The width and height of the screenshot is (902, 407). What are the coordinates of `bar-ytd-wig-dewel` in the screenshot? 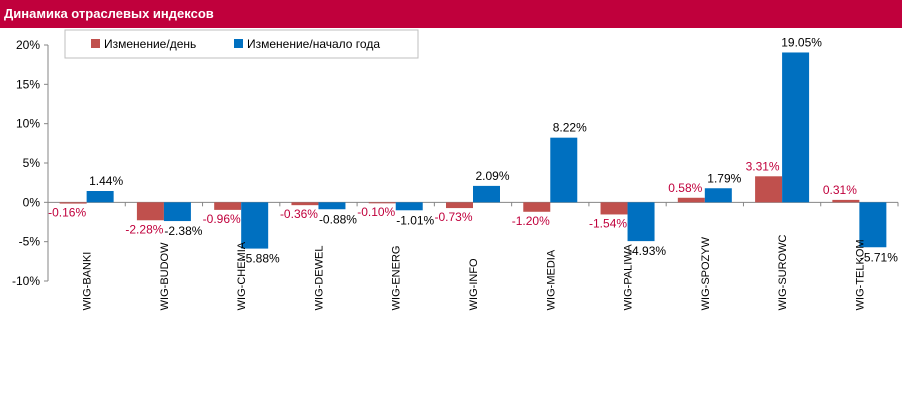 It's located at (332, 206).